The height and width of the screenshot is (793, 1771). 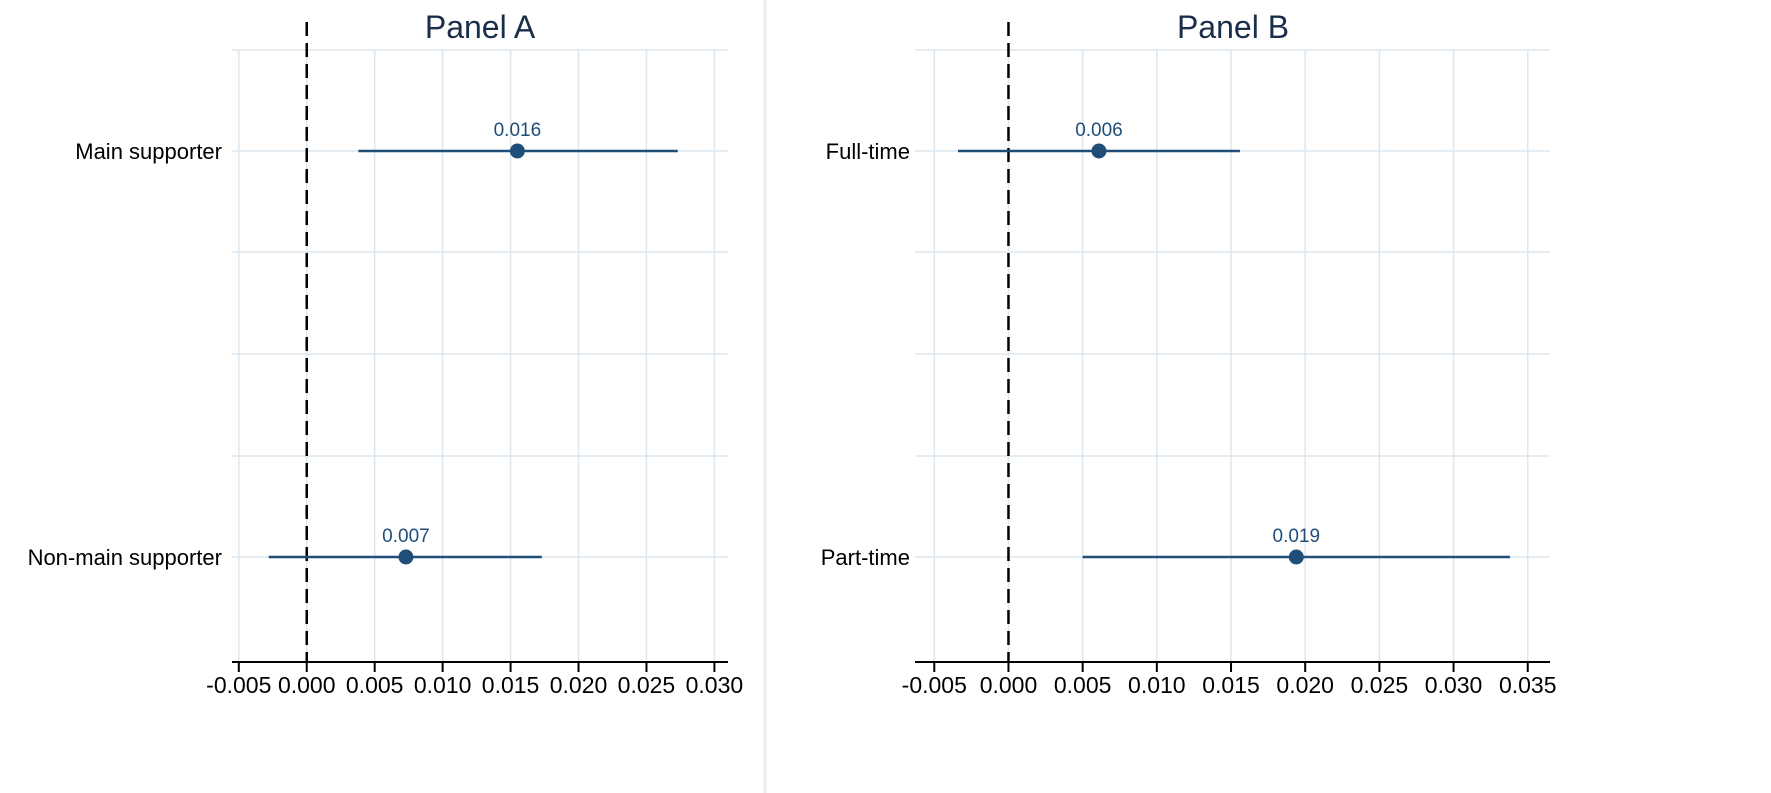 What do you see at coordinates (148, 151) in the screenshot?
I see `category-label: Main supporter` at bounding box center [148, 151].